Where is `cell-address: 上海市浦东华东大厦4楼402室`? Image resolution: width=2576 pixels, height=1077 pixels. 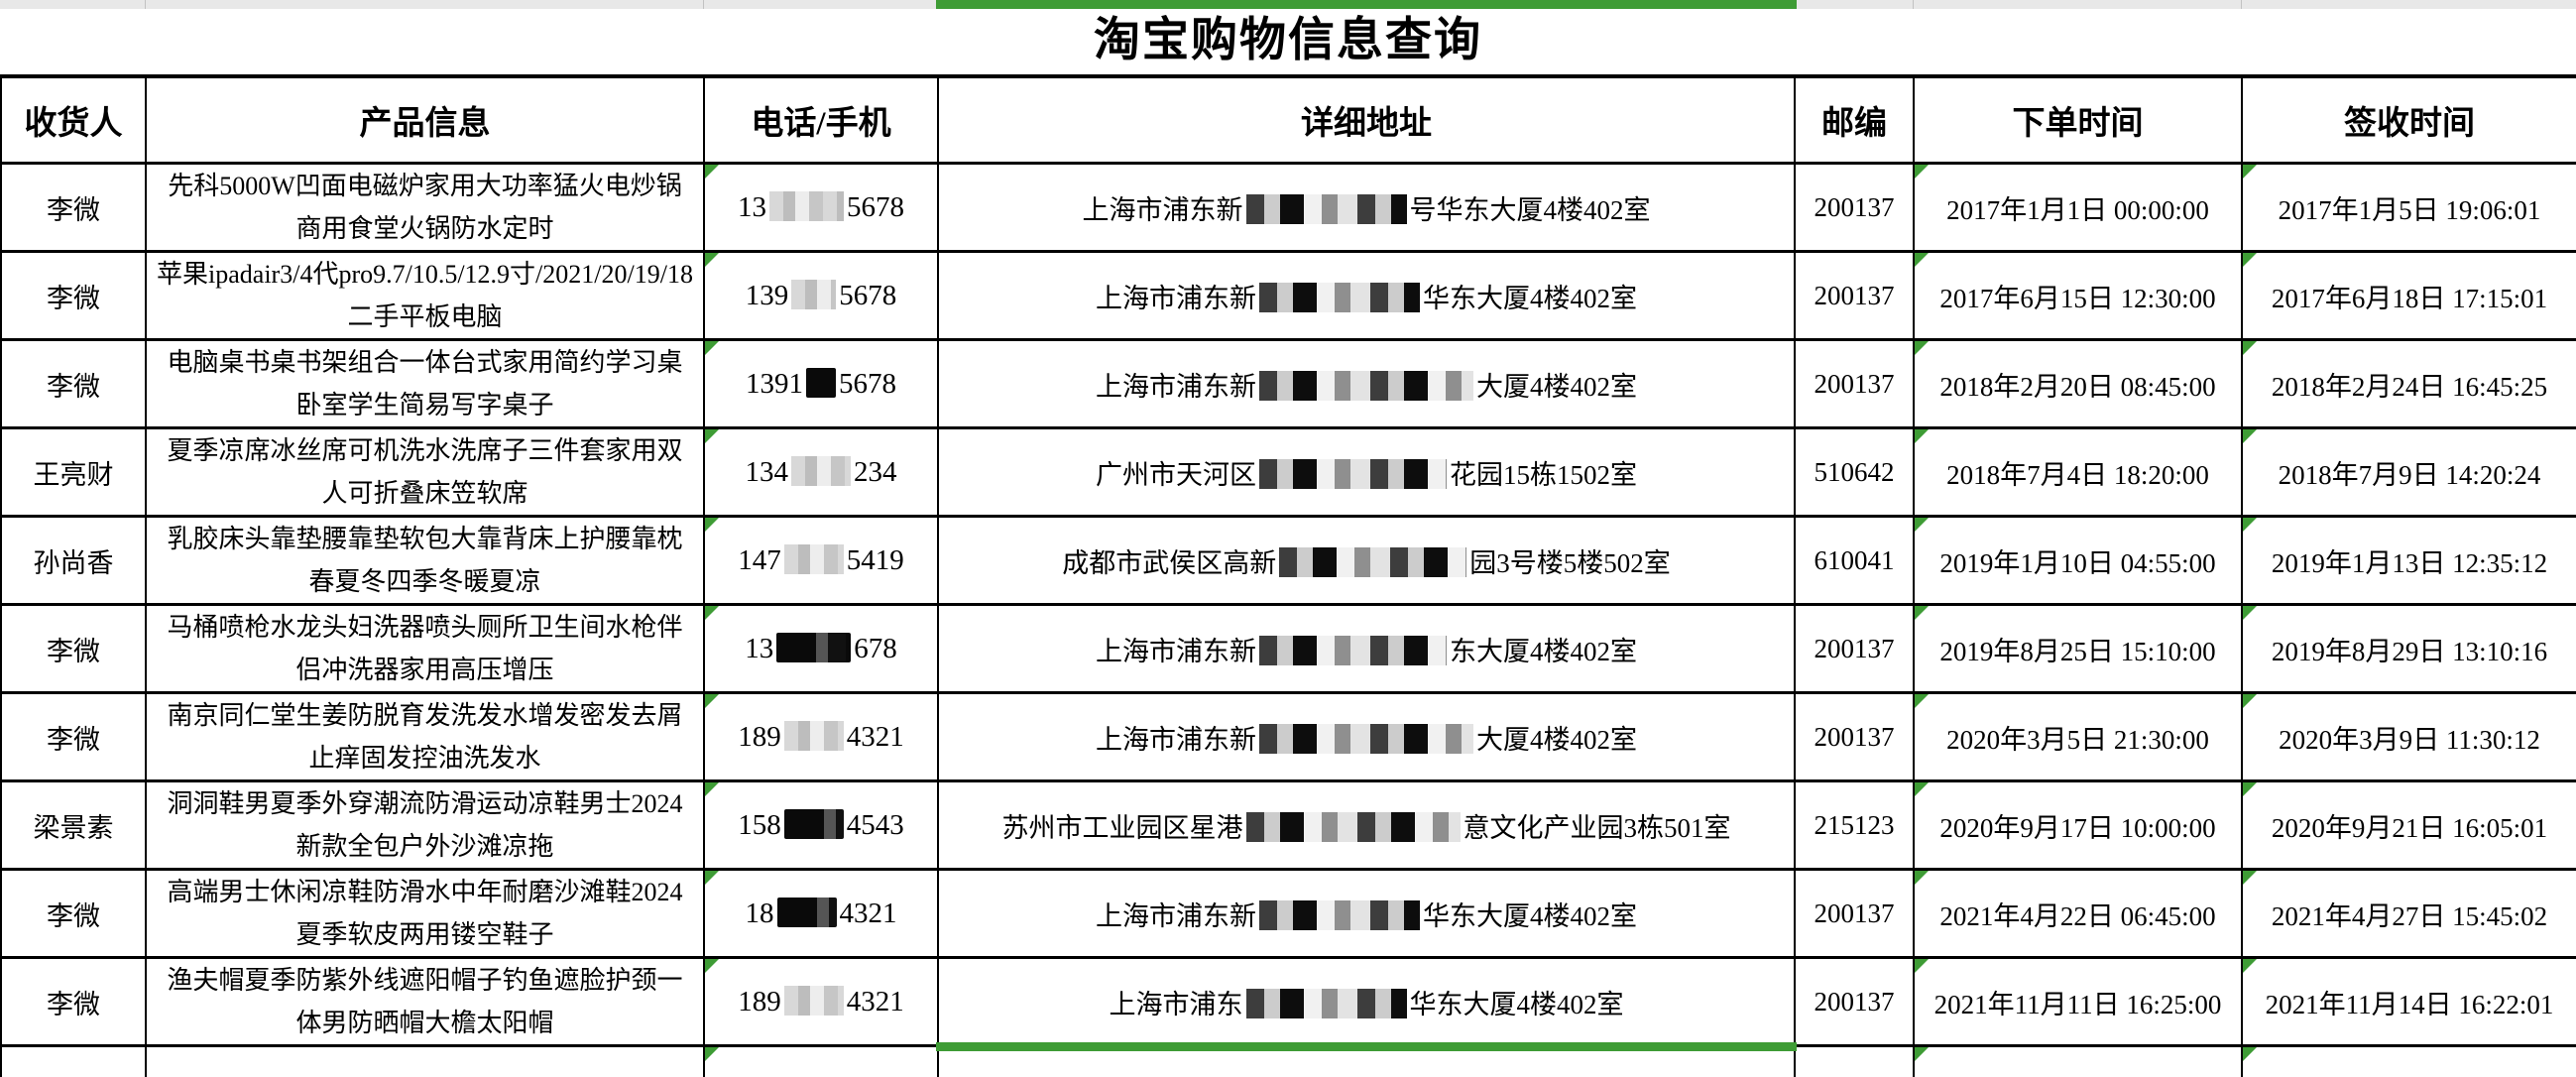 cell-address: 上海市浦东华东大厦4楼402室 is located at coordinates (1367, 1002).